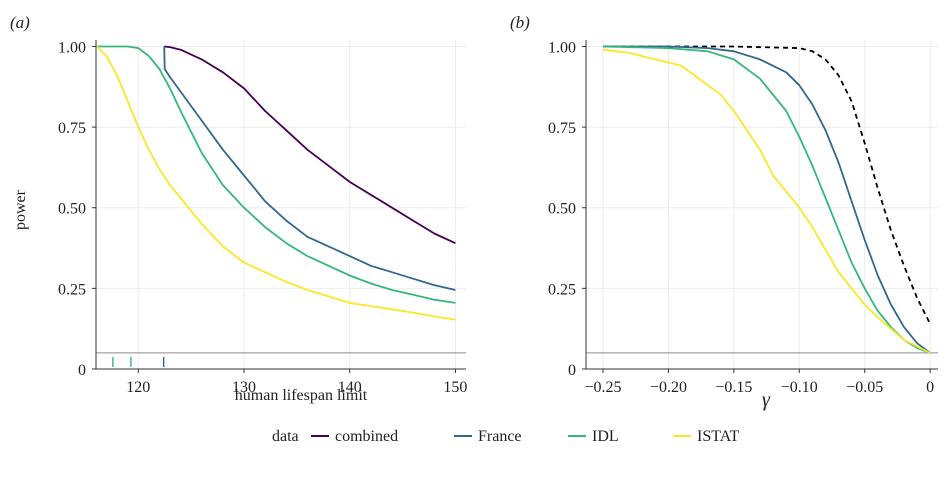 The width and height of the screenshot is (946, 478). What do you see at coordinates (350, 387) in the screenshot?
I see `x-tick-label: 140` at bounding box center [350, 387].